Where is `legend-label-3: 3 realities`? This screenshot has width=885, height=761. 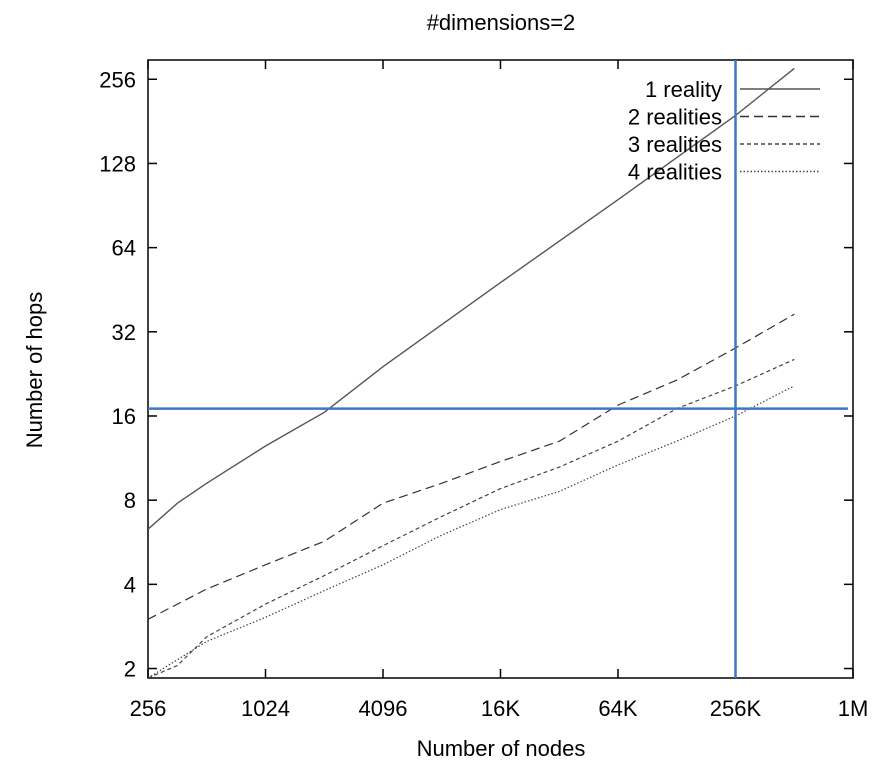
legend-label-3: 3 realities is located at coordinates (675, 144).